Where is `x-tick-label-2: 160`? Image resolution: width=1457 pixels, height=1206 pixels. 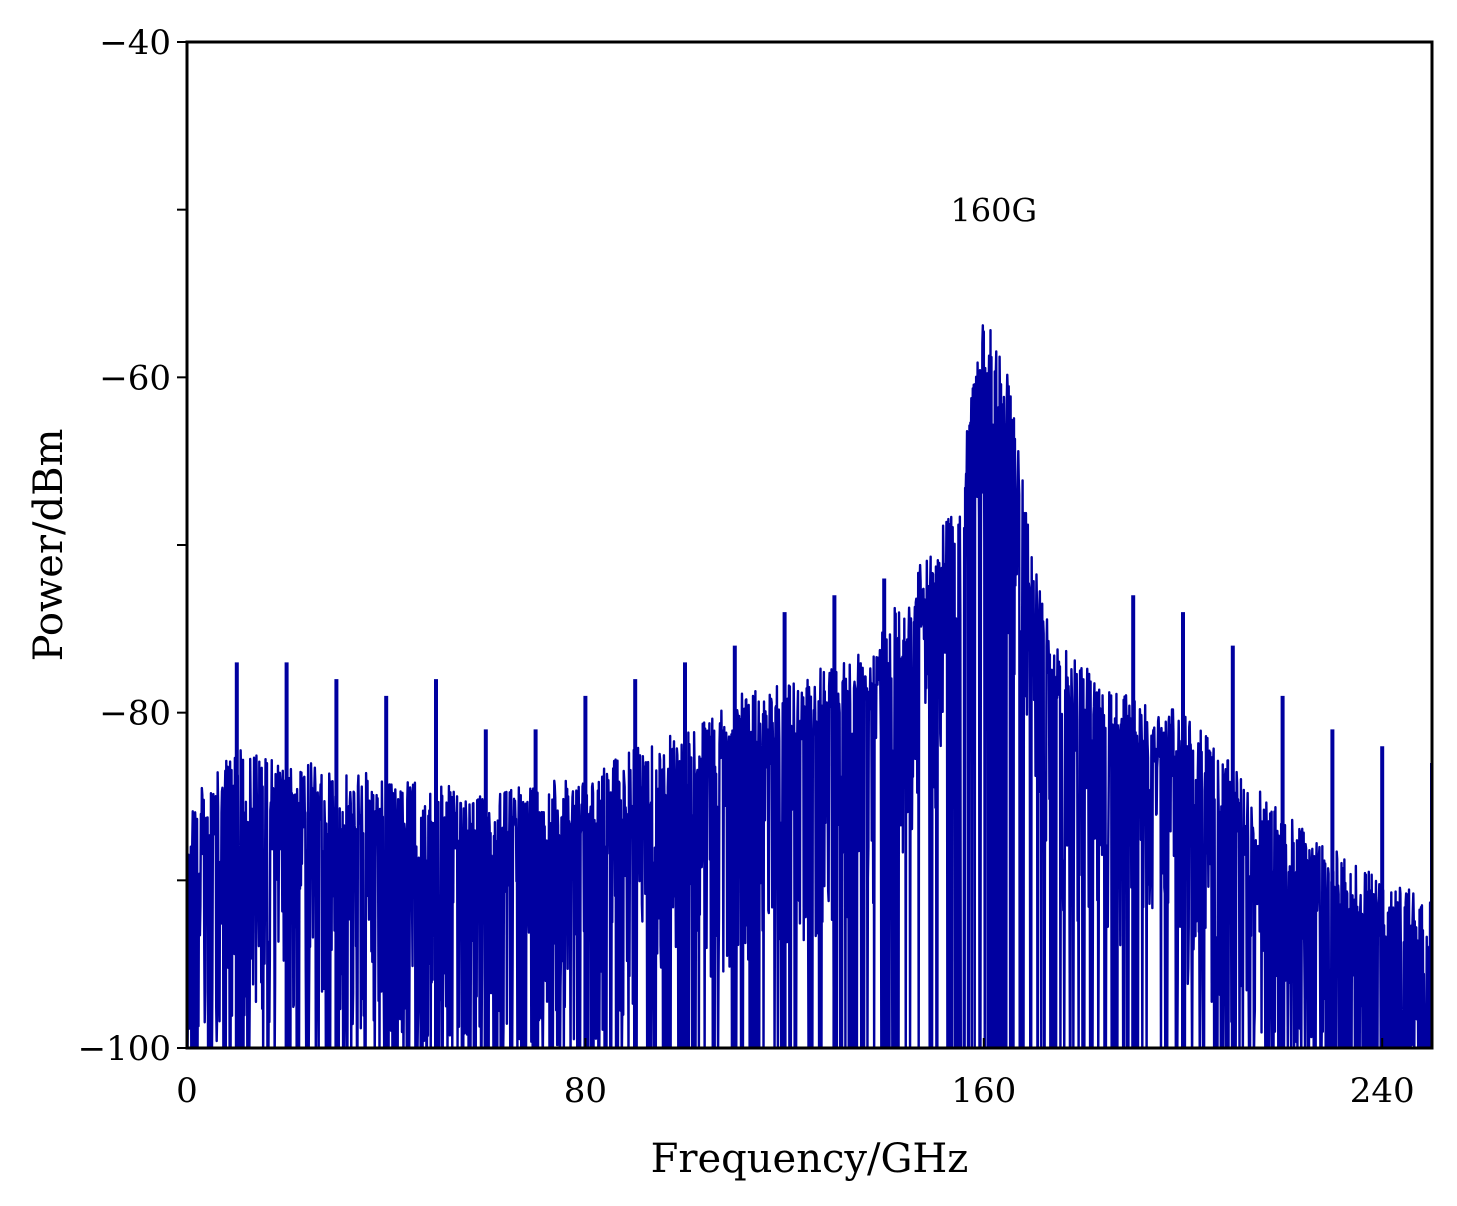 x-tick-label-2: 160 is located at coordinates (983, 1091).